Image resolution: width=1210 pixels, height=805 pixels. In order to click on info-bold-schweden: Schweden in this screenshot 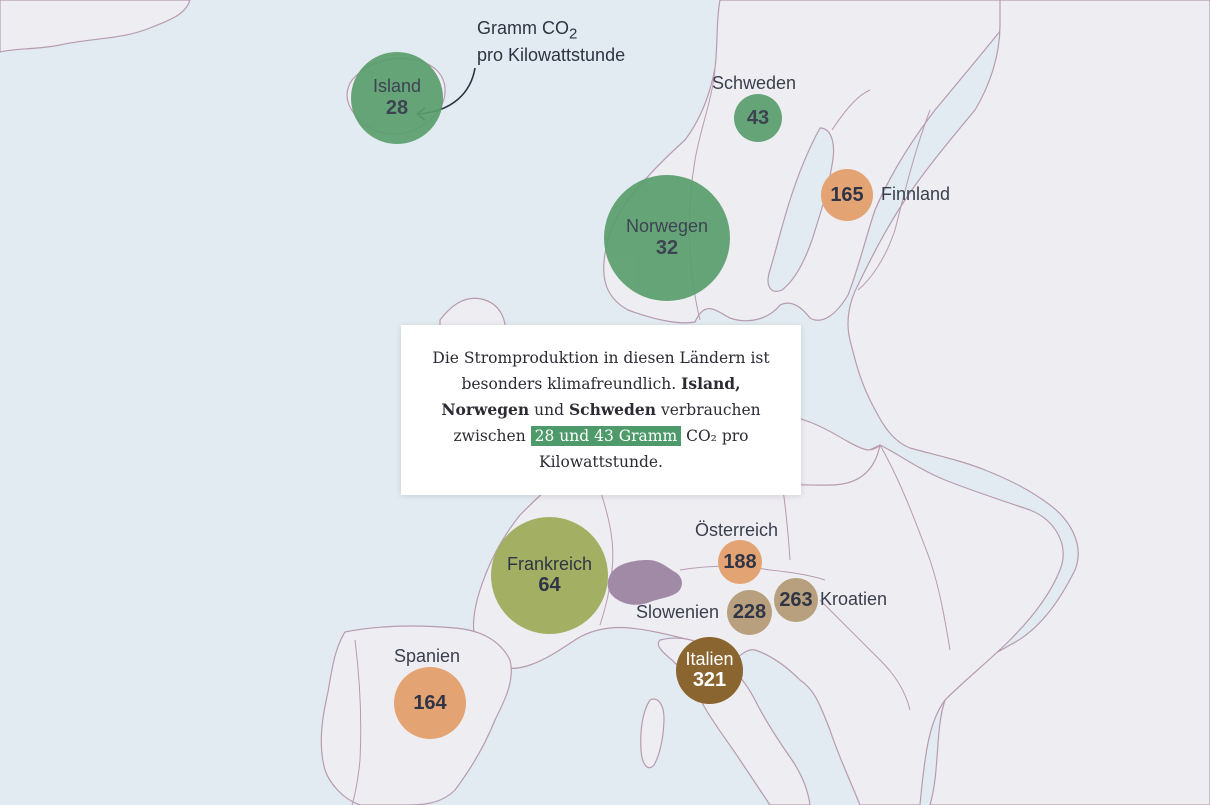, I will do `click(612, 409)`.